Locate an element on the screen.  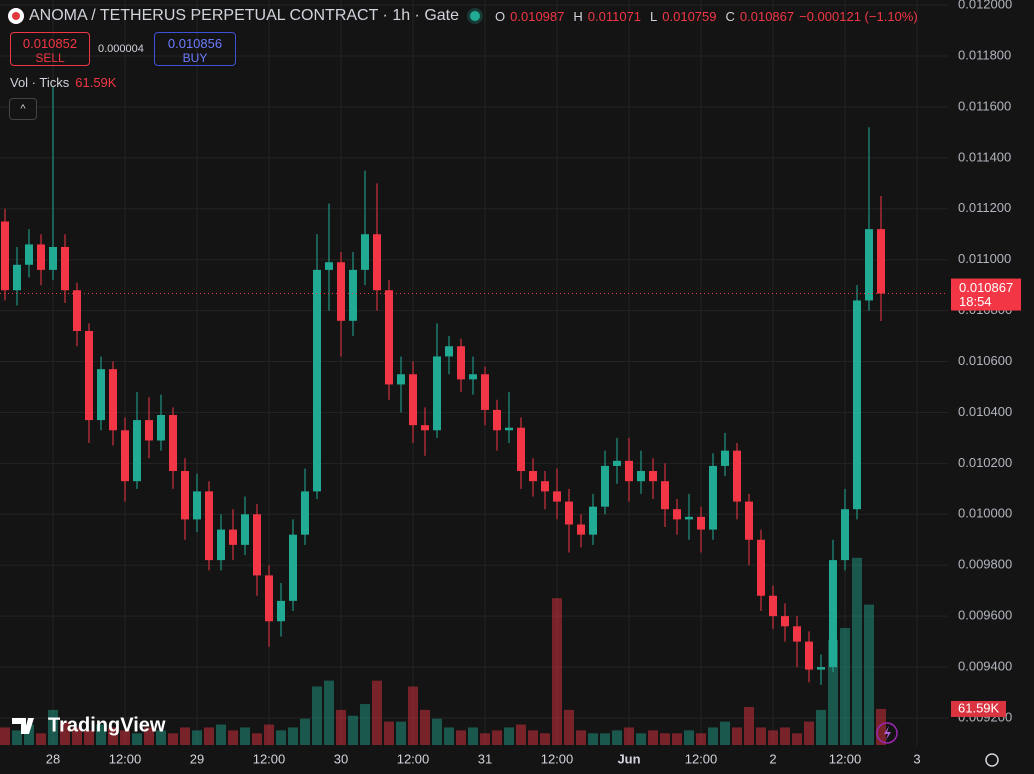
sell-price: 0.010852 is located at coordinates (50, 43).